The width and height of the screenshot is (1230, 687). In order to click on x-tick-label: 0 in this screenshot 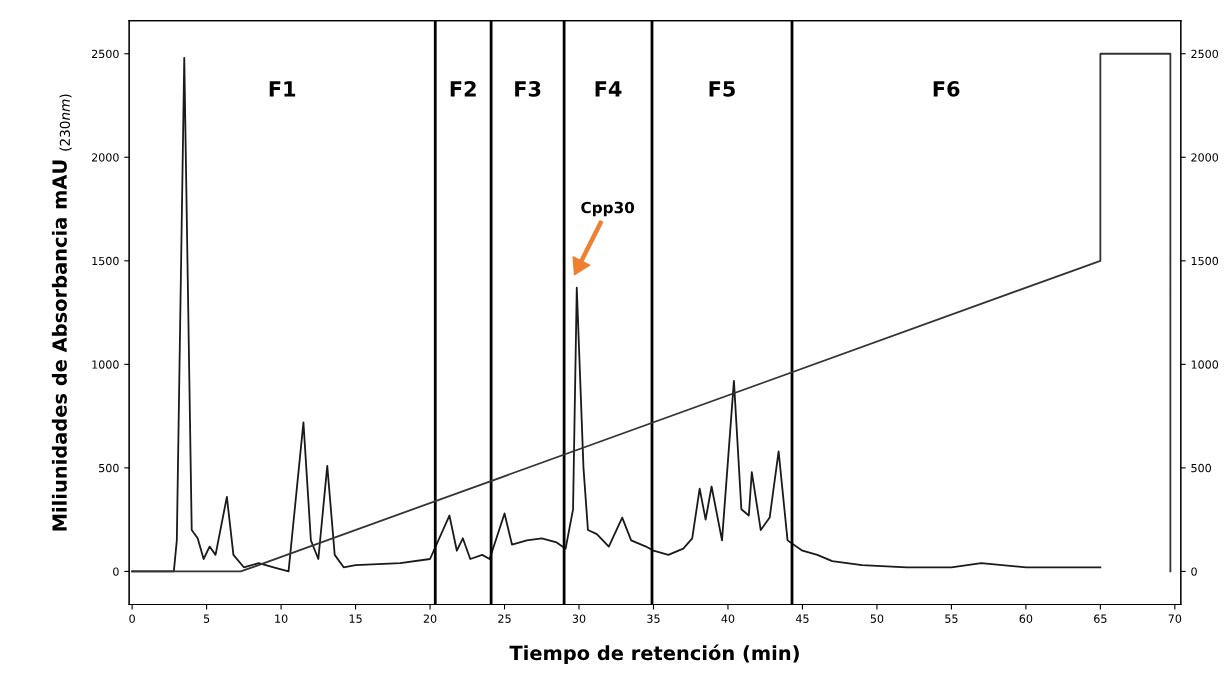, I will do `click(132, 618)`.